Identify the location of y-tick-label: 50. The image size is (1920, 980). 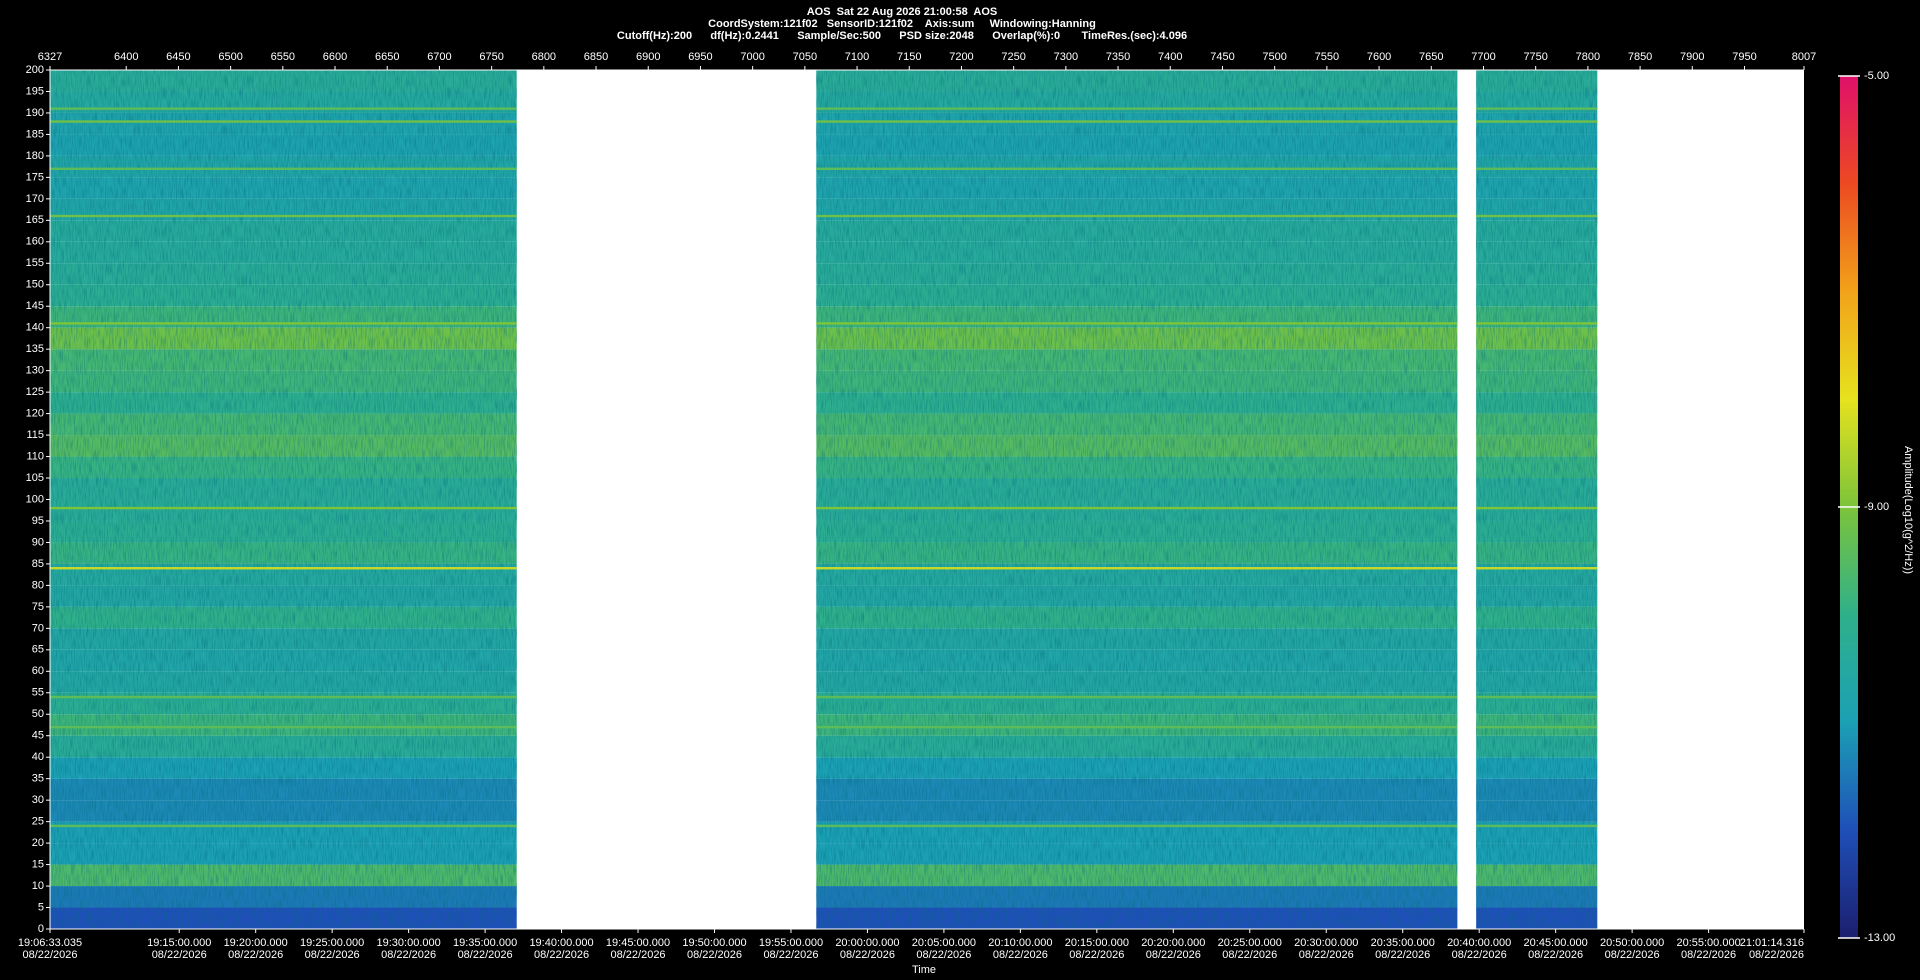
(38, 714).